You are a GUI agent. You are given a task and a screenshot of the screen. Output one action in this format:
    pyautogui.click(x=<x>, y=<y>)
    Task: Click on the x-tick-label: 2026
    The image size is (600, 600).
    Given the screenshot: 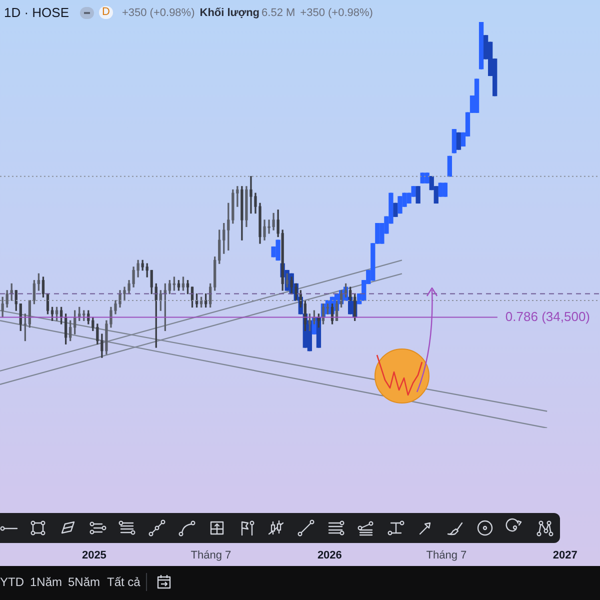 What is the action you would take?
    pyautogui.click(x=329, y=556)
    